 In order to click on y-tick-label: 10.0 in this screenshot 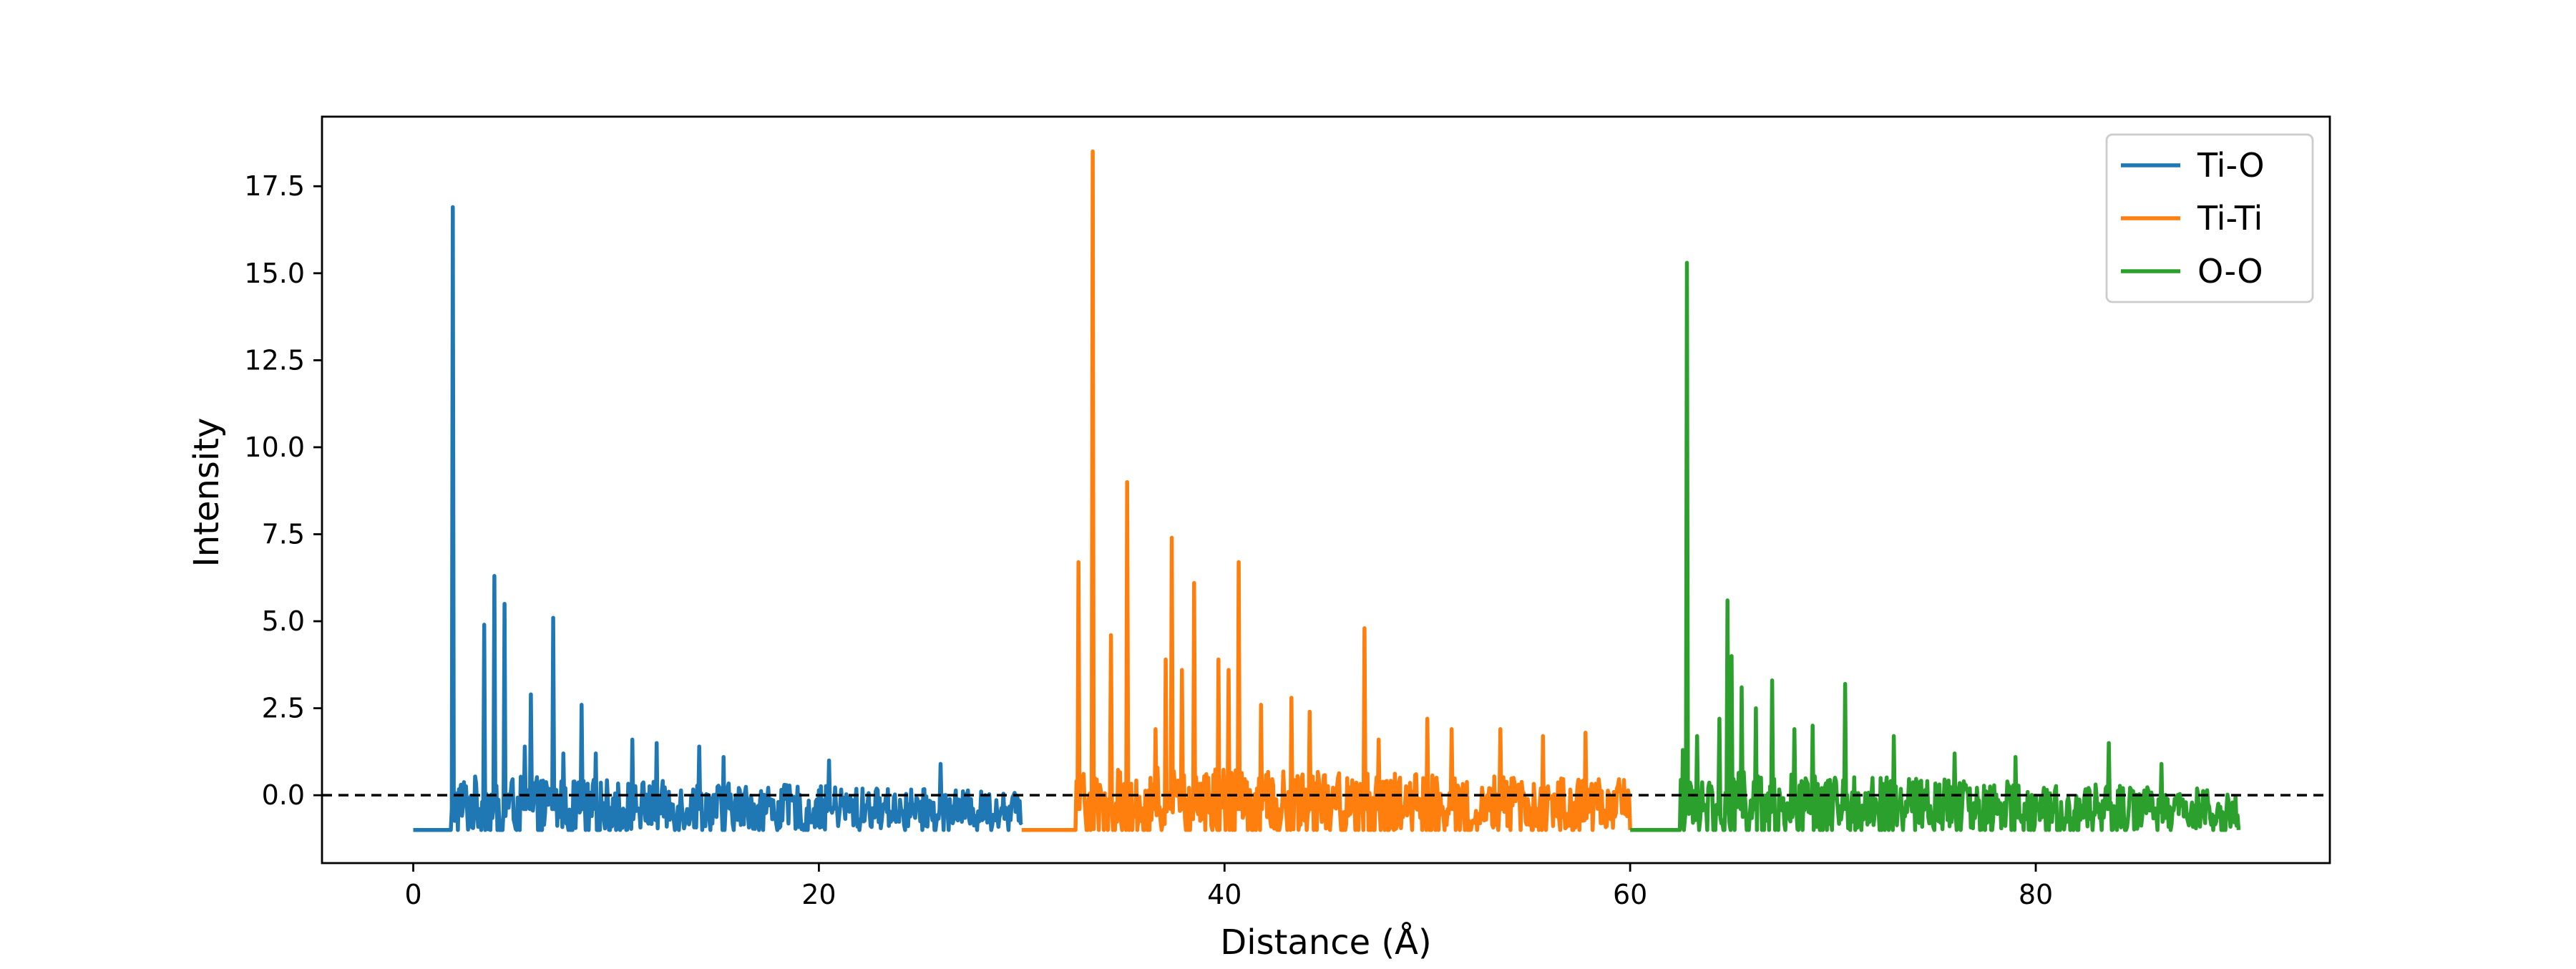, I will do `click(274, 447)`.